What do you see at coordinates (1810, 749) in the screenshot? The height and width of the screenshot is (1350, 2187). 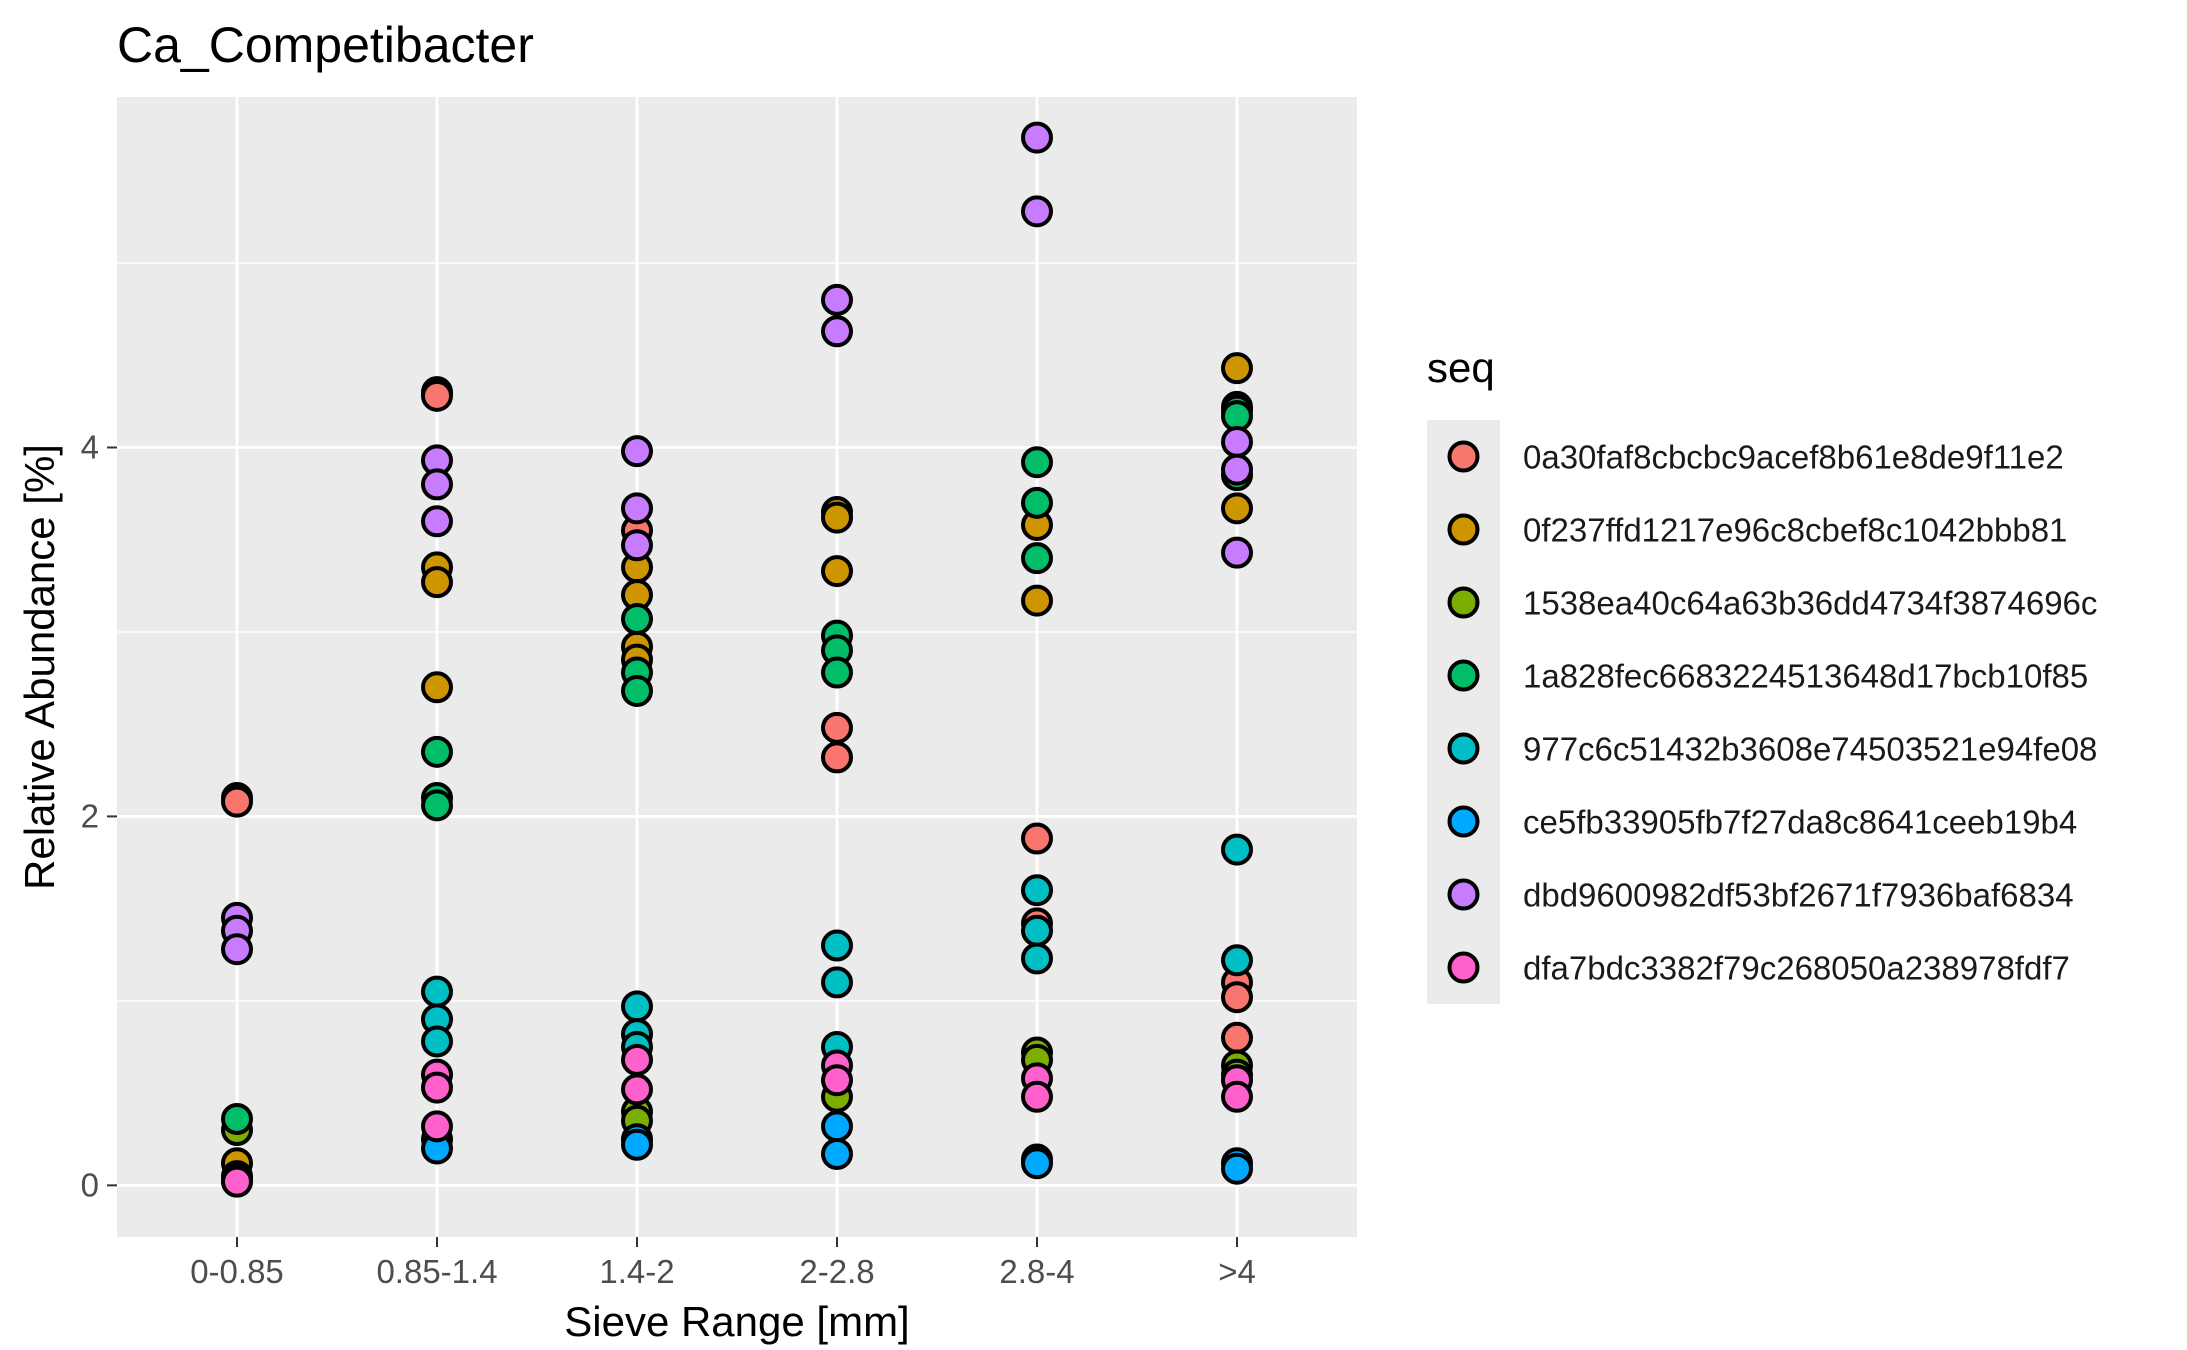 I see `legend-label: 977c6c51432b3608e74503521e94fe08` at bounding box center [1810, 749].